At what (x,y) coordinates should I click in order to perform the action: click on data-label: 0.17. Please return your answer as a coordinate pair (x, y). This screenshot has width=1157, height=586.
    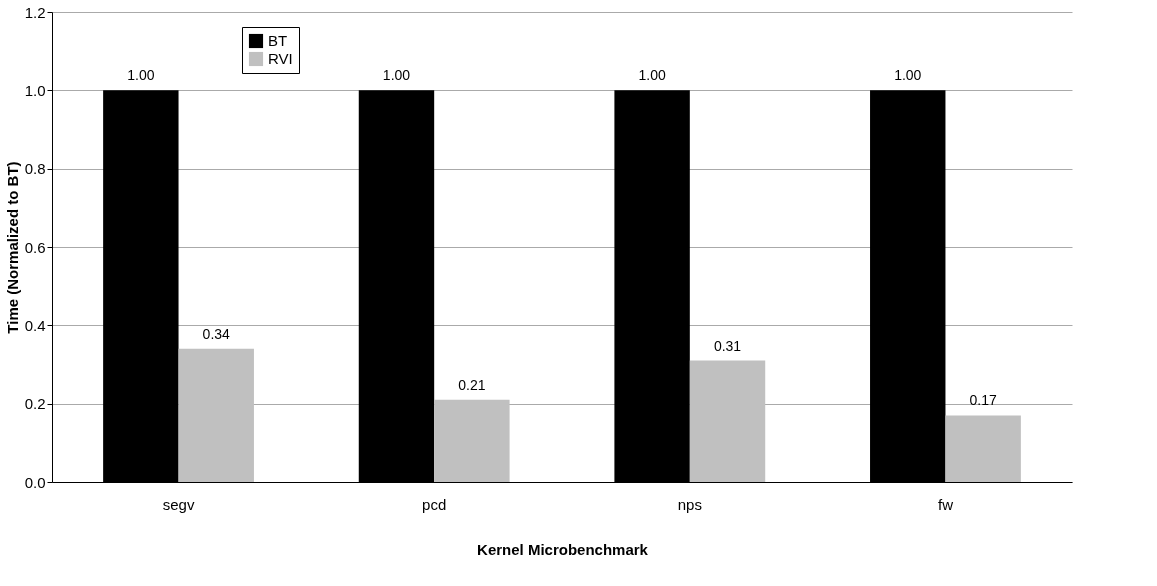
    Looking at the image, I should click on (983, 400).